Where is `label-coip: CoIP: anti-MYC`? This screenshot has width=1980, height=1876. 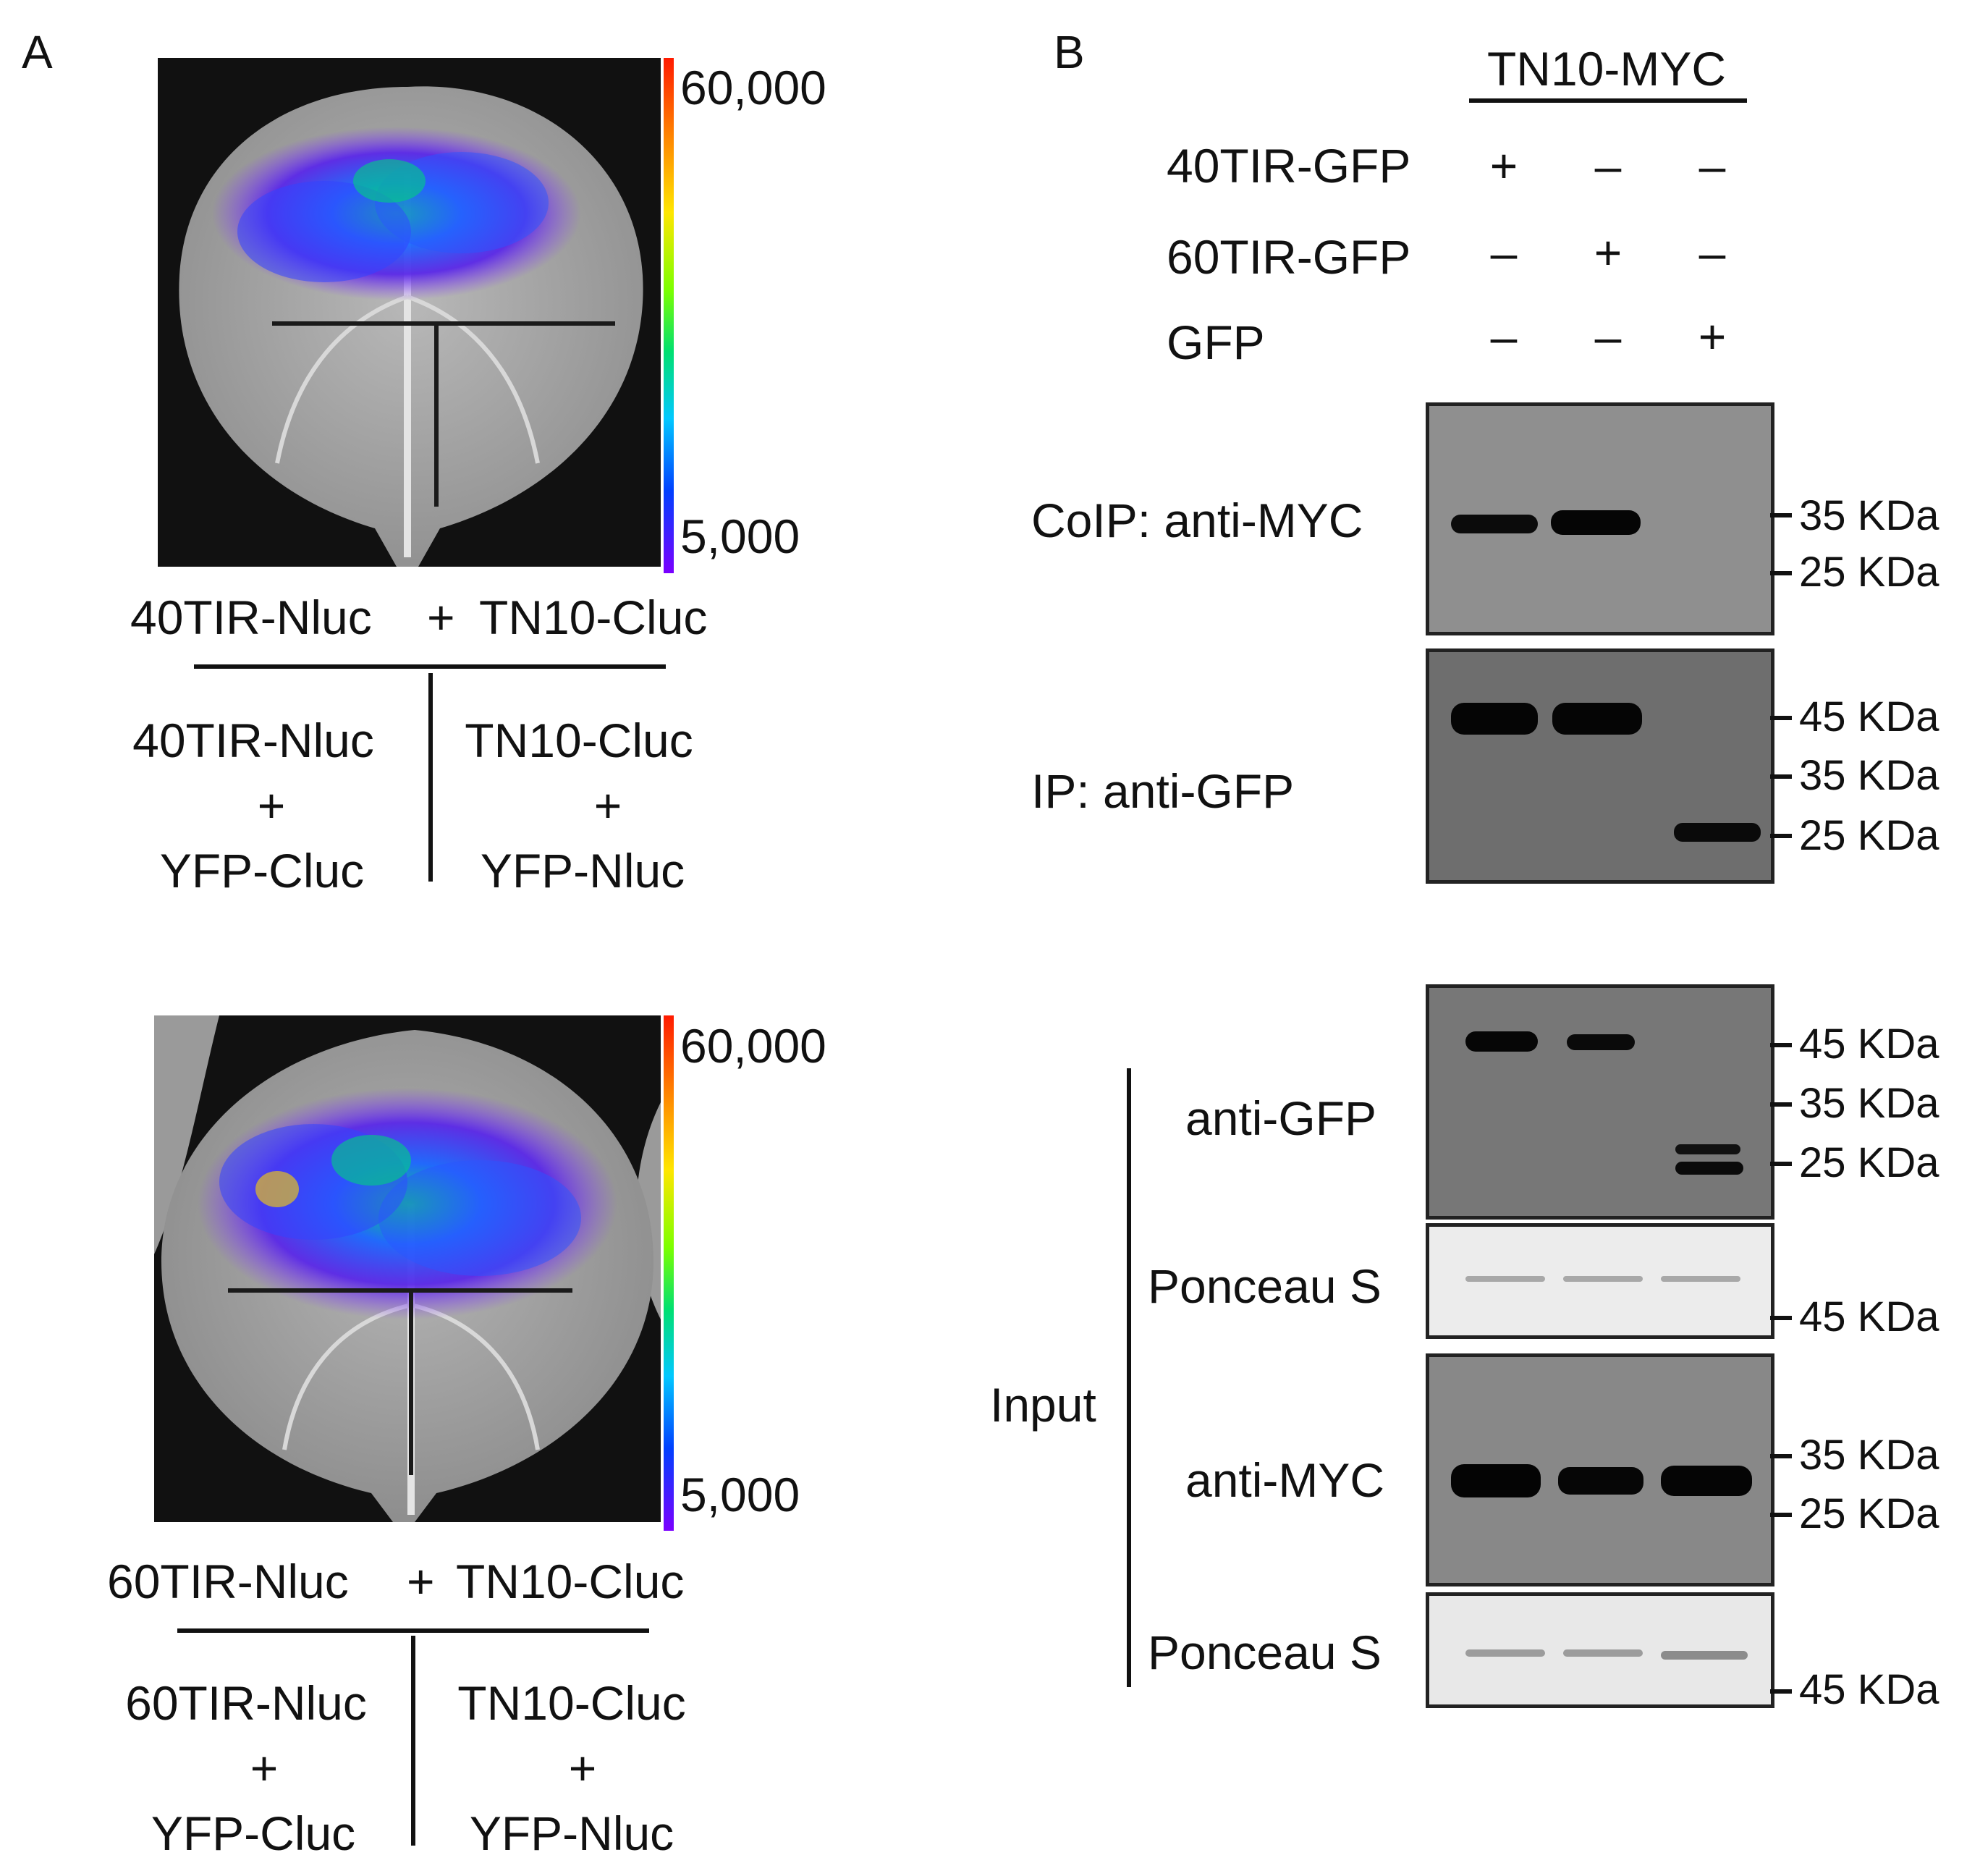 label-coip: CoIP: anti-MYC is located at coordinates (1197, 520).